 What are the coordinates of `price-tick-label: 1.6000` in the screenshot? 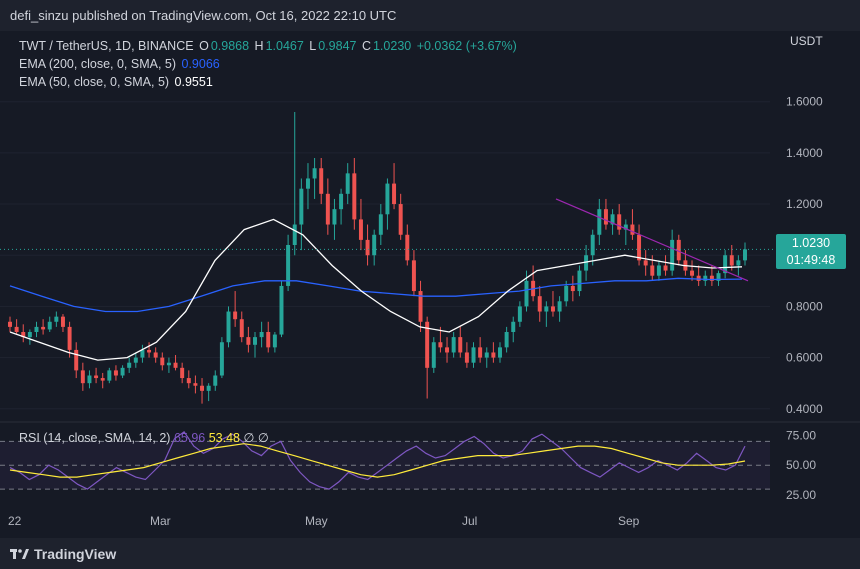 It's located at (804, 102).